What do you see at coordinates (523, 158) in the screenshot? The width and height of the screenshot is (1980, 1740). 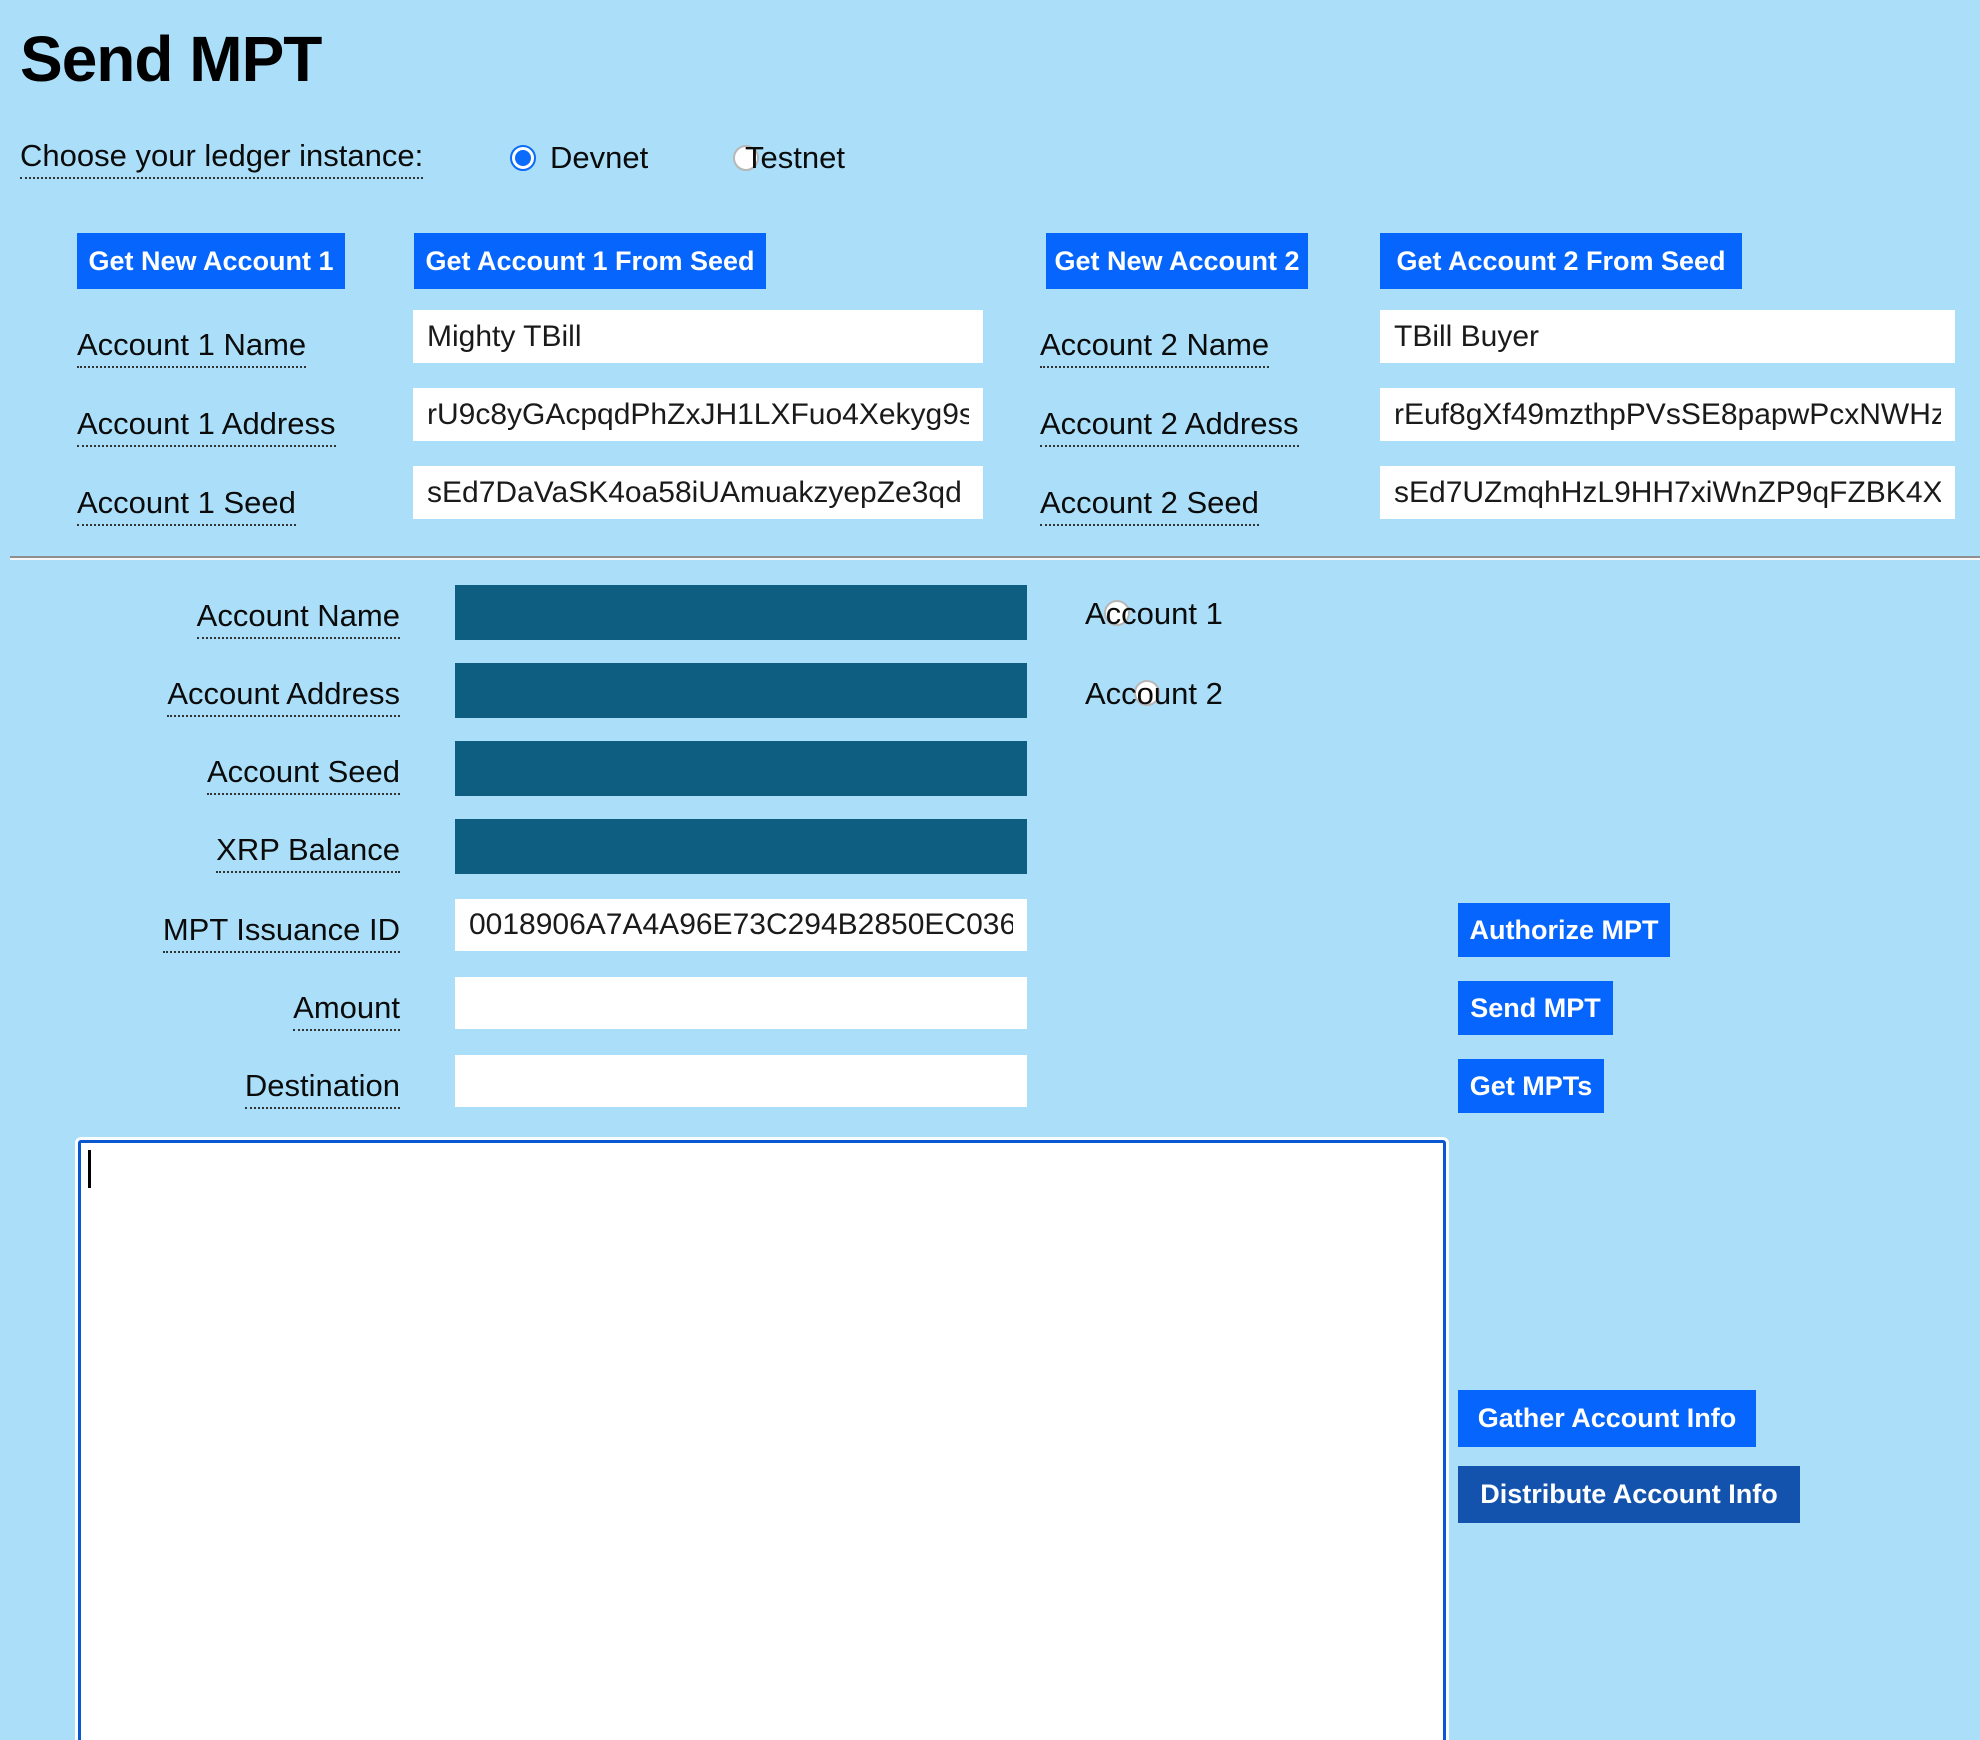 I see `devnet-radio` at bounding box center [523, 158].